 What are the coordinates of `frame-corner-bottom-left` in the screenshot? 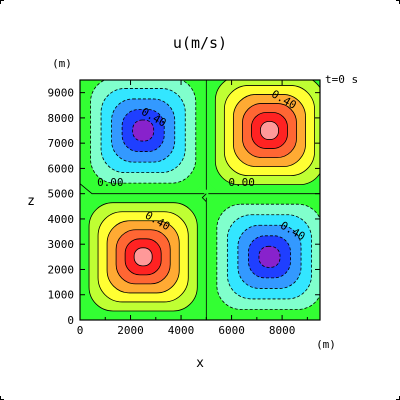 It's located at (2, 398).